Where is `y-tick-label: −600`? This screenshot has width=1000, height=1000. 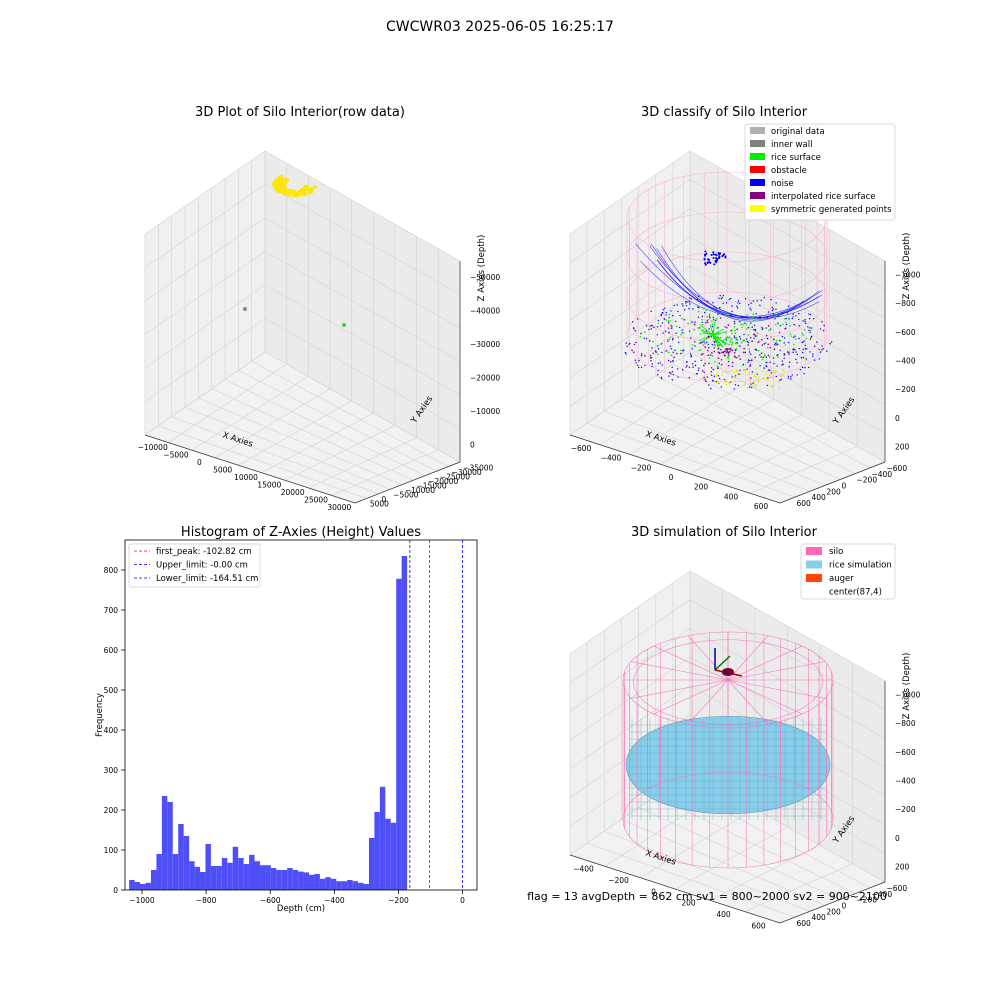
y-tick-label: −600 is located at coordinates (897, 888).